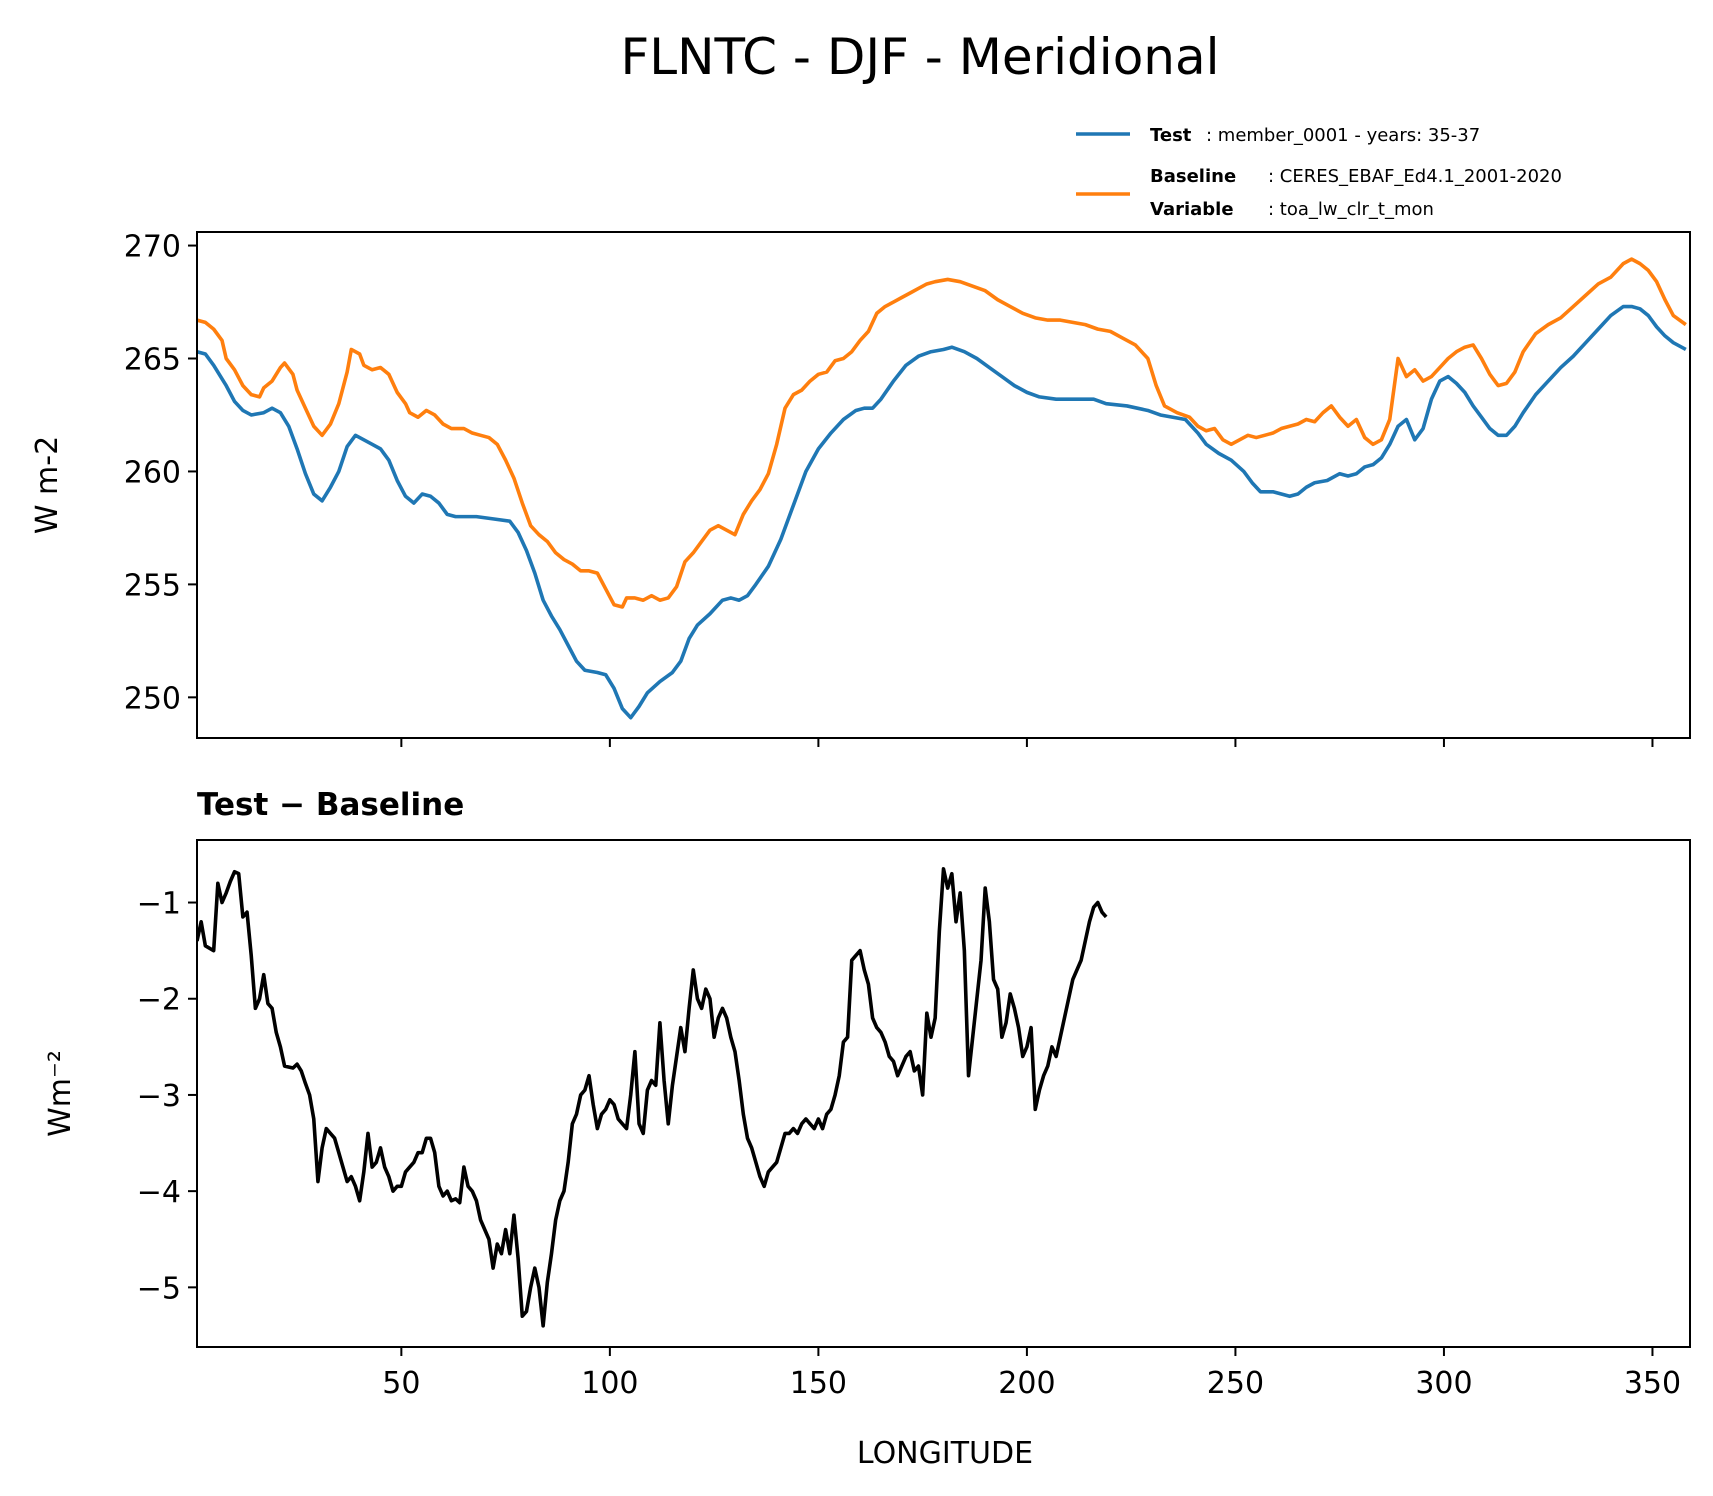 This screenshot has height=1496, width=1713. I want to click on bottom-y-tick-label: −5, so click(159, 1288).